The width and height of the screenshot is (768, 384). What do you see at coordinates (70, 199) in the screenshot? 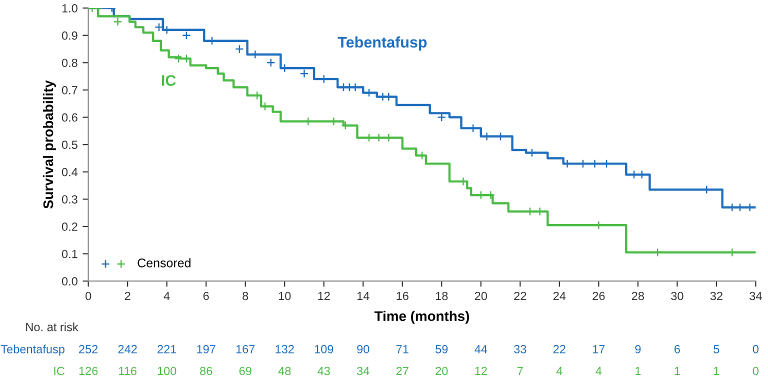
I see `y-tick-label: 0.3` at bounding box center [70, 199].